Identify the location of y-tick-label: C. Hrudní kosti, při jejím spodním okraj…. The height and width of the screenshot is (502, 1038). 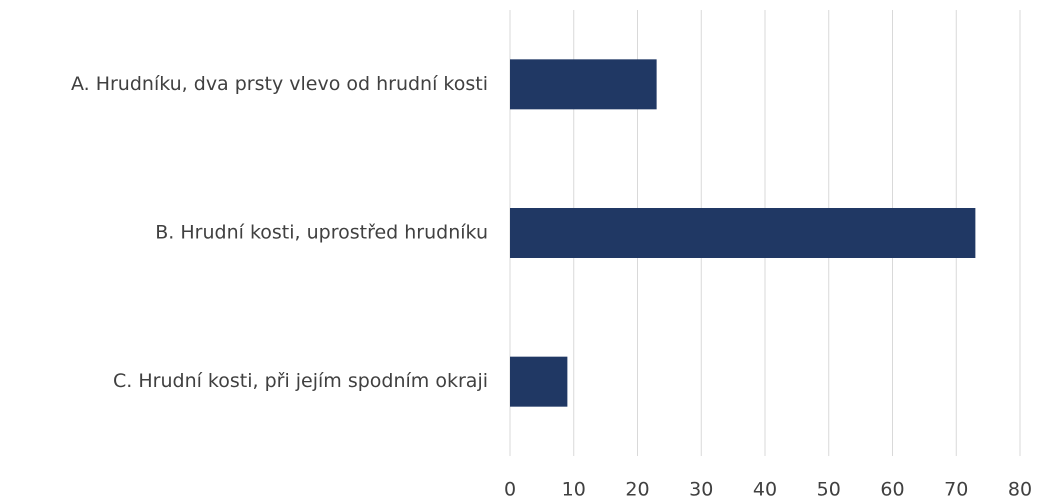
(300, 381).